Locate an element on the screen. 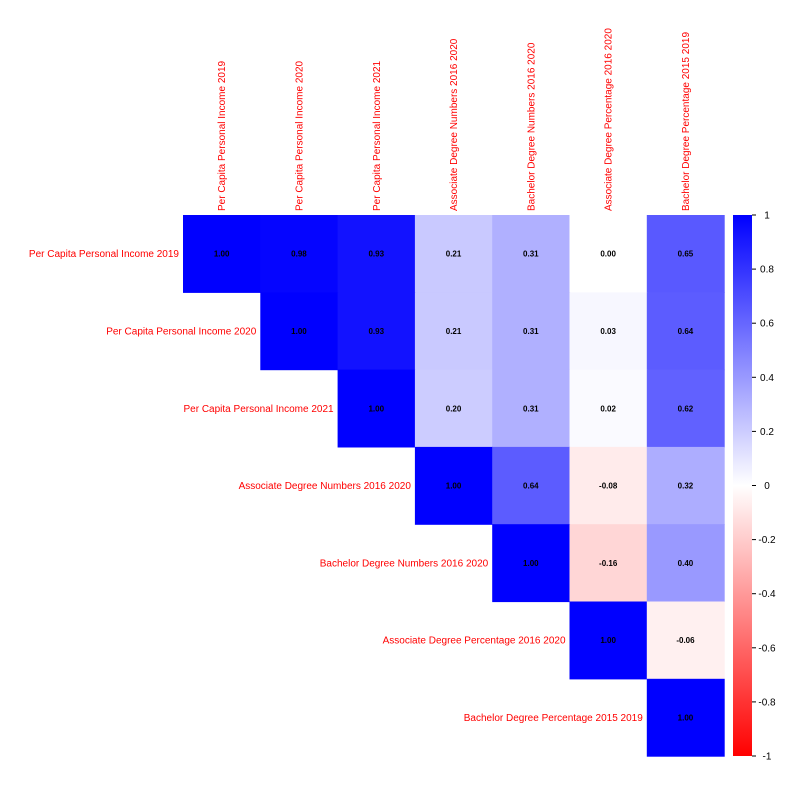 This screenshot has height=800, width=800. cell-value-label: 0.40 is located at coordinates (686, 563).